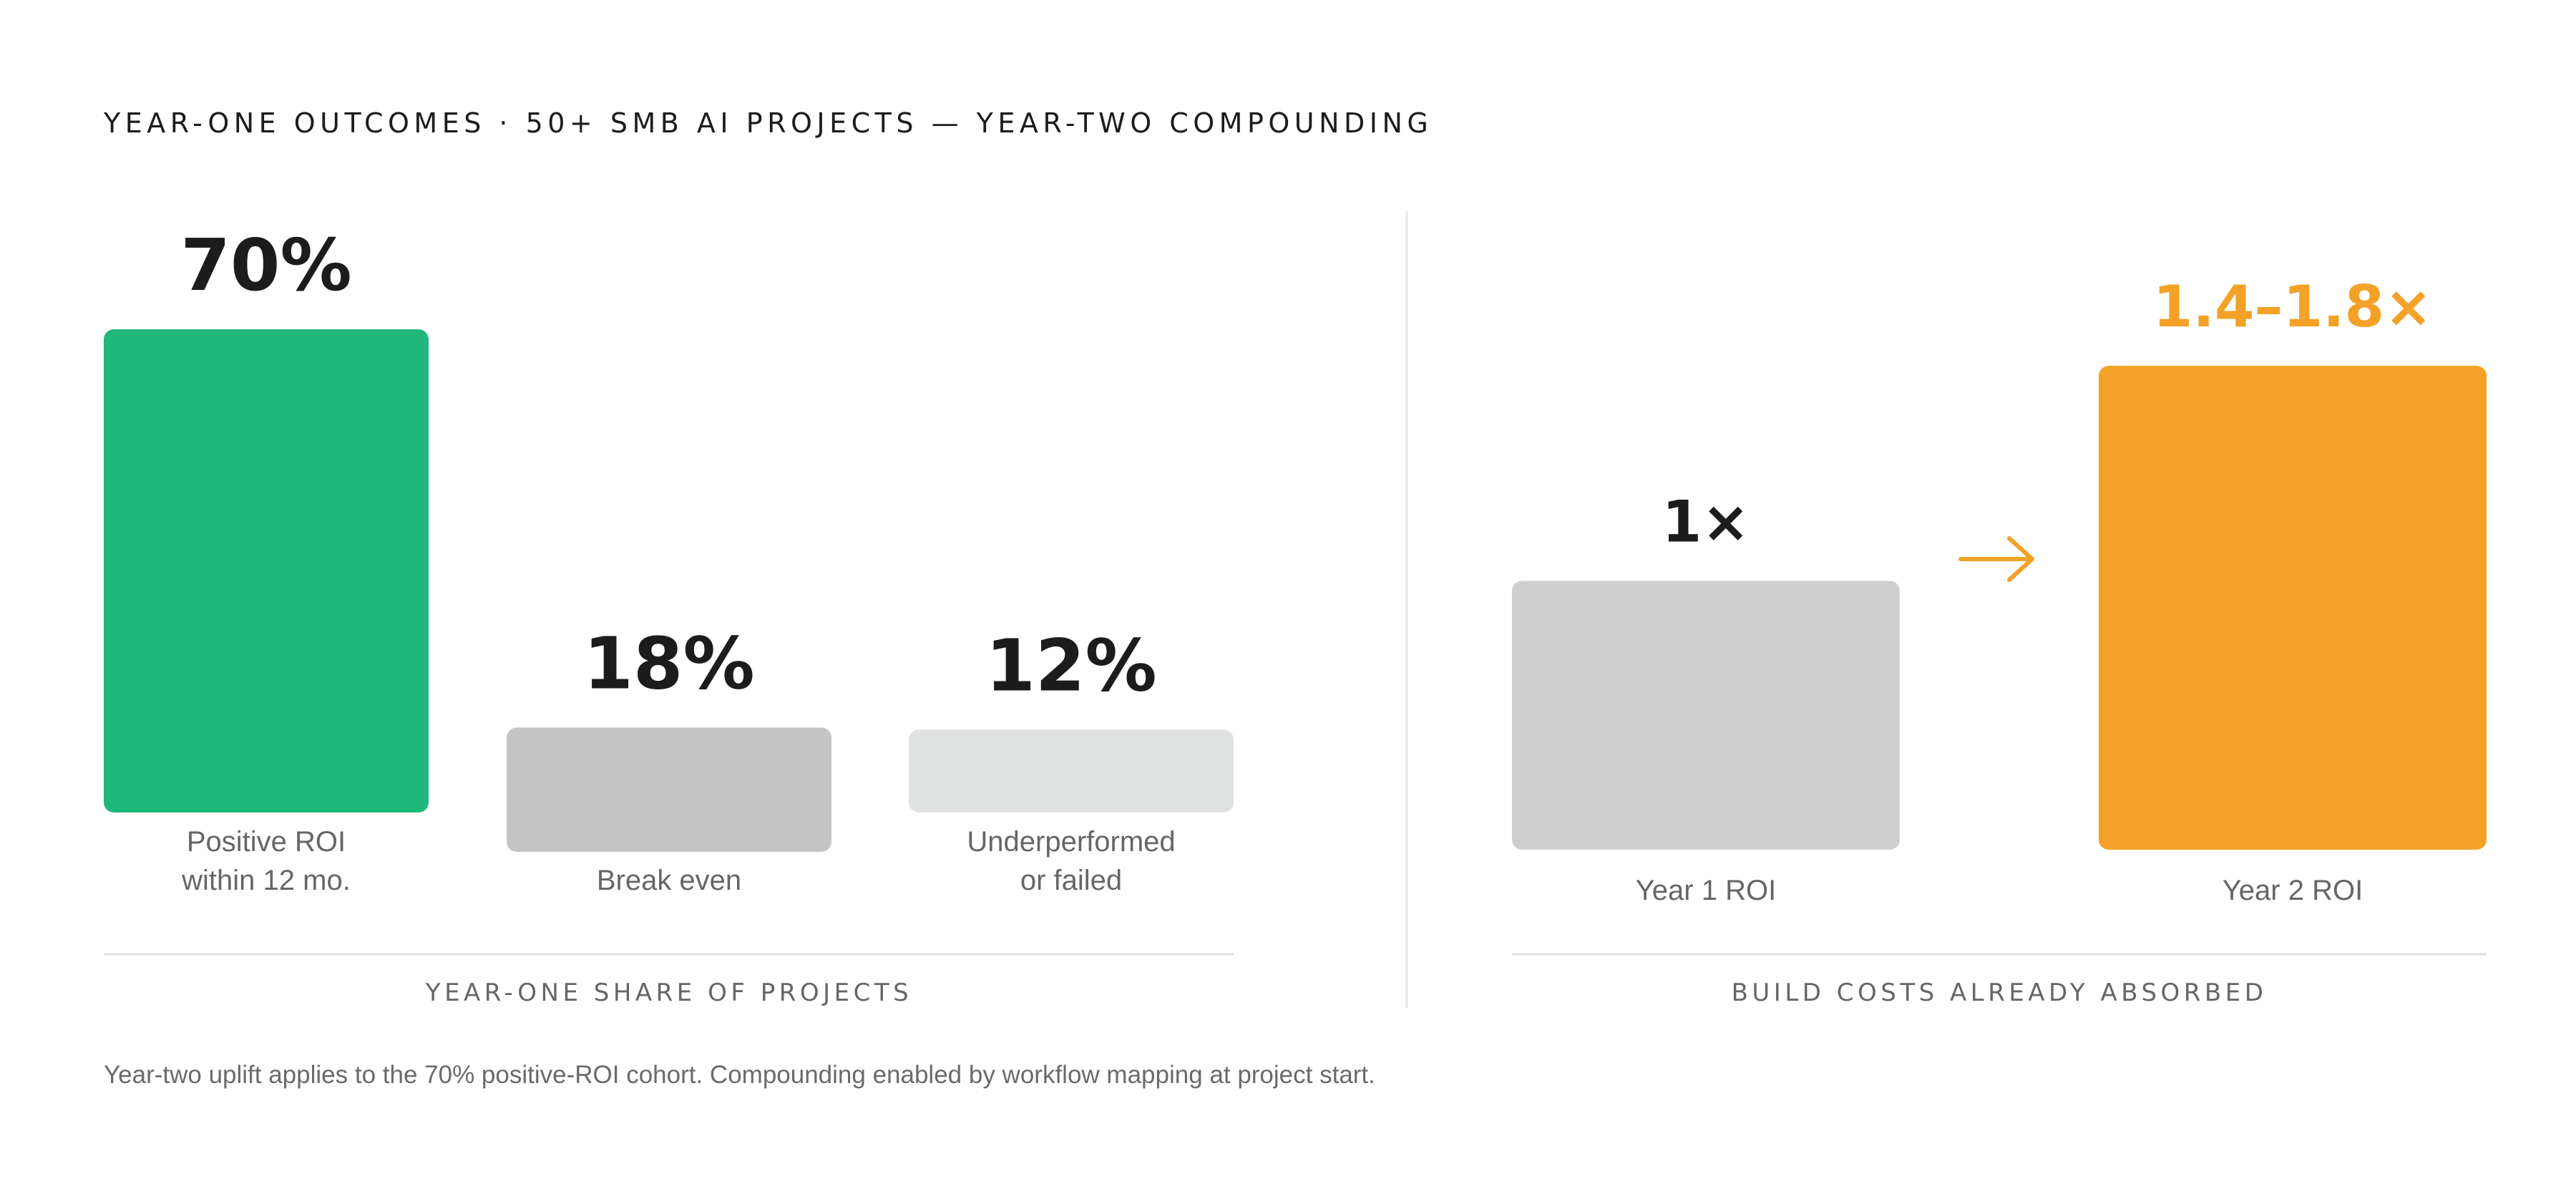 The width and height of the screenshot is (2576, 1194). Describe the element at coordinates (1706, 715) in the screenshot. I see `bar-year-1-roi` at that location.